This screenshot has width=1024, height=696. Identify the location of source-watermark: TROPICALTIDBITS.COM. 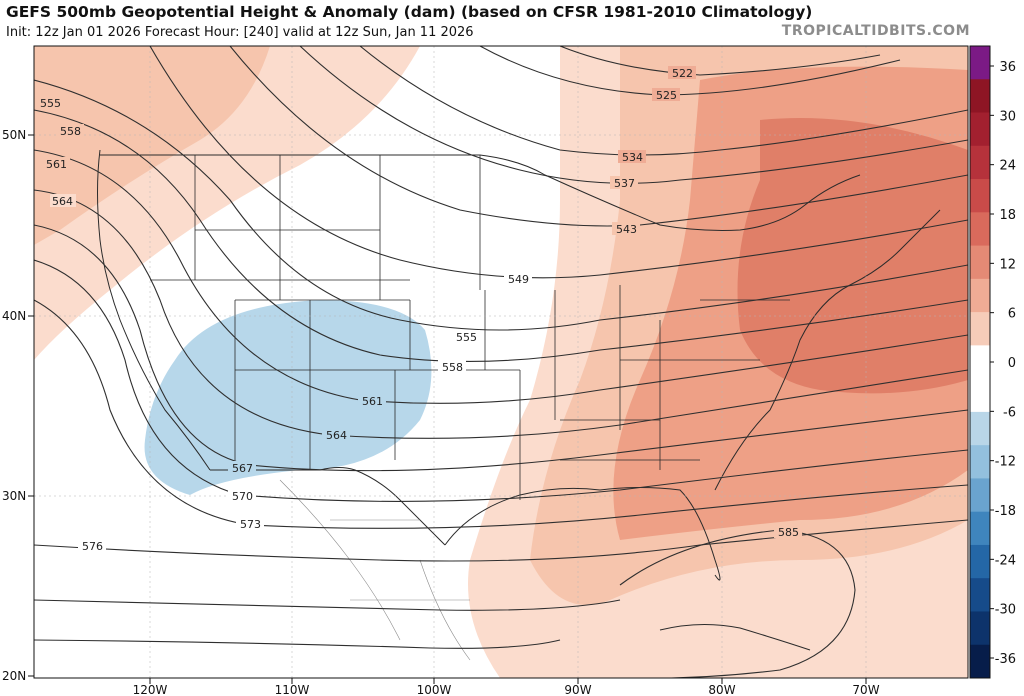
(875, 31).